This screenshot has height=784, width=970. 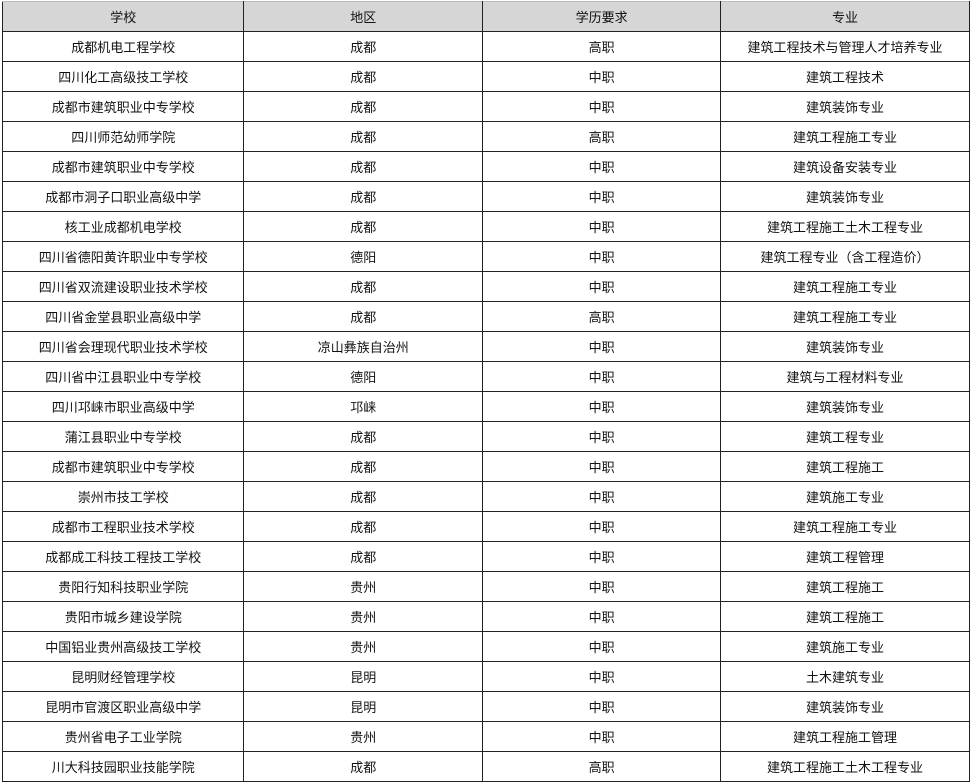 What do you see at coordinates (123, 406) in the screenshot?
I see `cell-school: 四川邛崃市职业高级中学` at bounding box center [123, 406].